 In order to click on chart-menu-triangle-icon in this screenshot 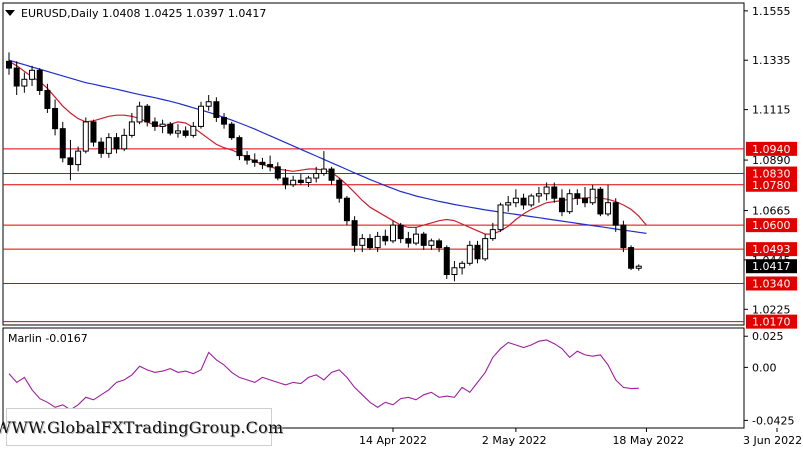, I will do `click(10, 13)`.